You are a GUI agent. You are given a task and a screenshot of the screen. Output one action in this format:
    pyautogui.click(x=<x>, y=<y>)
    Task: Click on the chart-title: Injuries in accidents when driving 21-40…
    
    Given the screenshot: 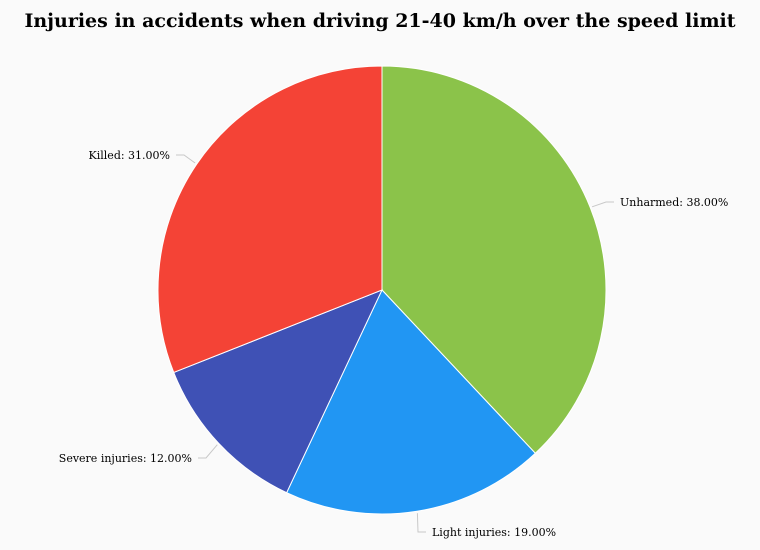 What is the action you would take?
    pyautogui.click(x=380, y=21)
    